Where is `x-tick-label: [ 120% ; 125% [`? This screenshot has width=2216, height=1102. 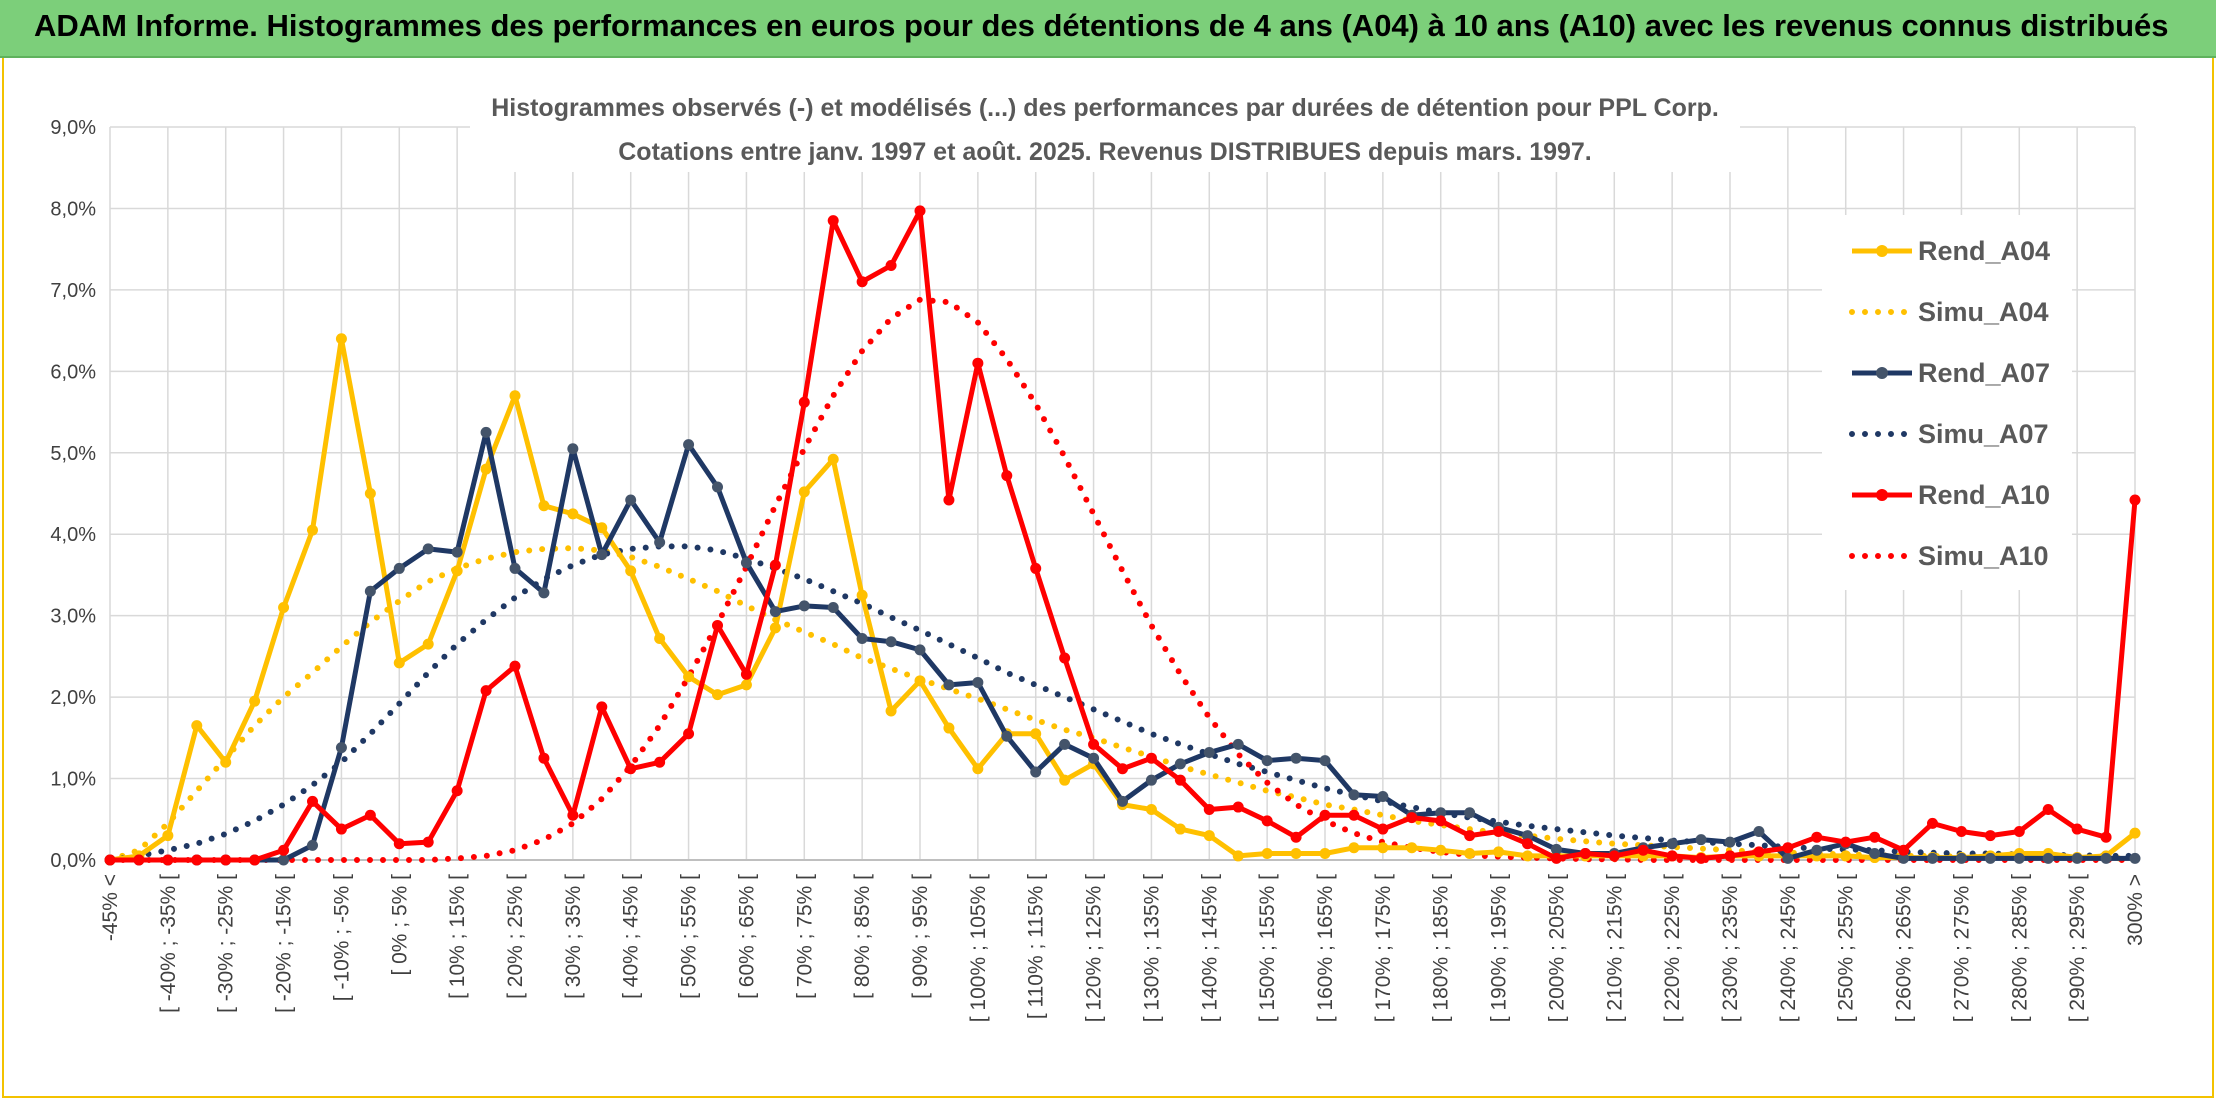
x-tick-label: [ 120% ; 125% [ is located at coordinates (1094, 948).